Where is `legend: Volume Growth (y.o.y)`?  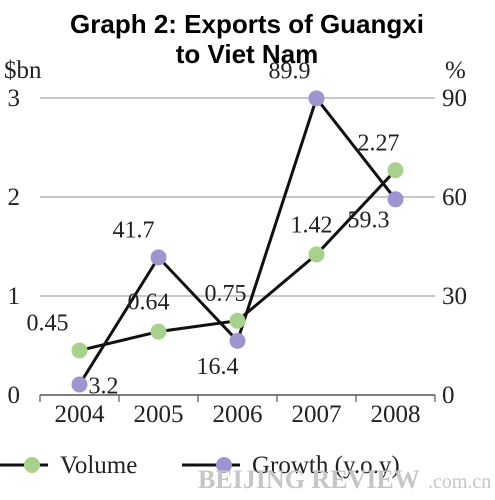 legend: Volume Growth (y.o.y) is located at coordinates (200, 465).